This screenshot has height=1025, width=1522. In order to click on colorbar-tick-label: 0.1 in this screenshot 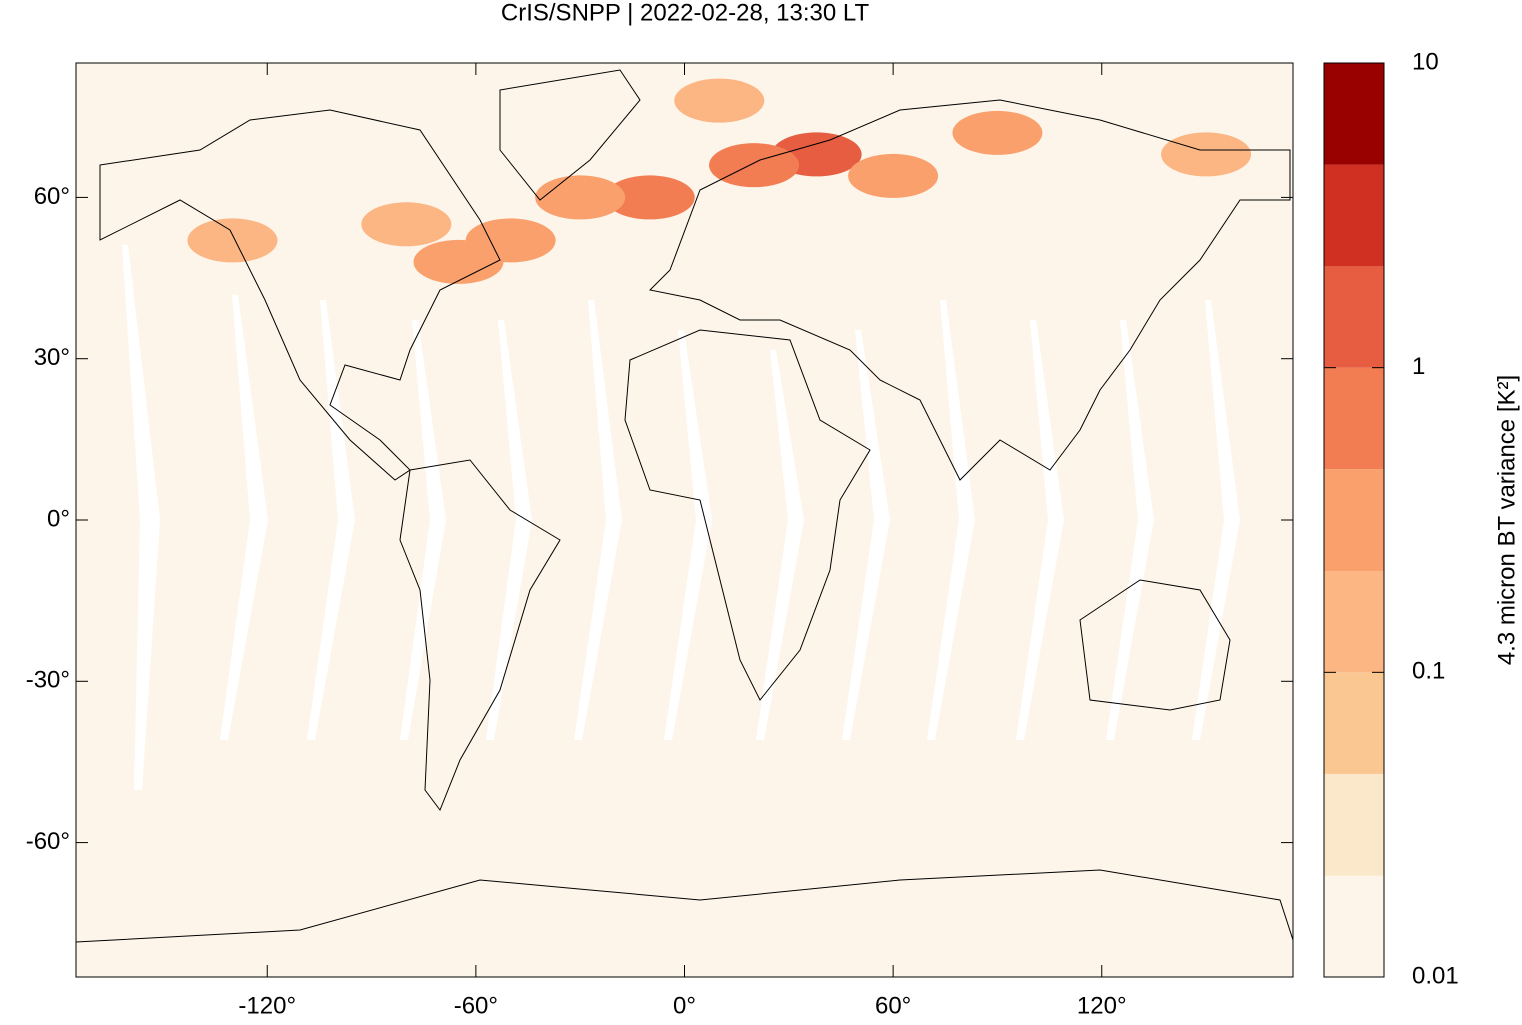, I will do `click(1428, 671)`.